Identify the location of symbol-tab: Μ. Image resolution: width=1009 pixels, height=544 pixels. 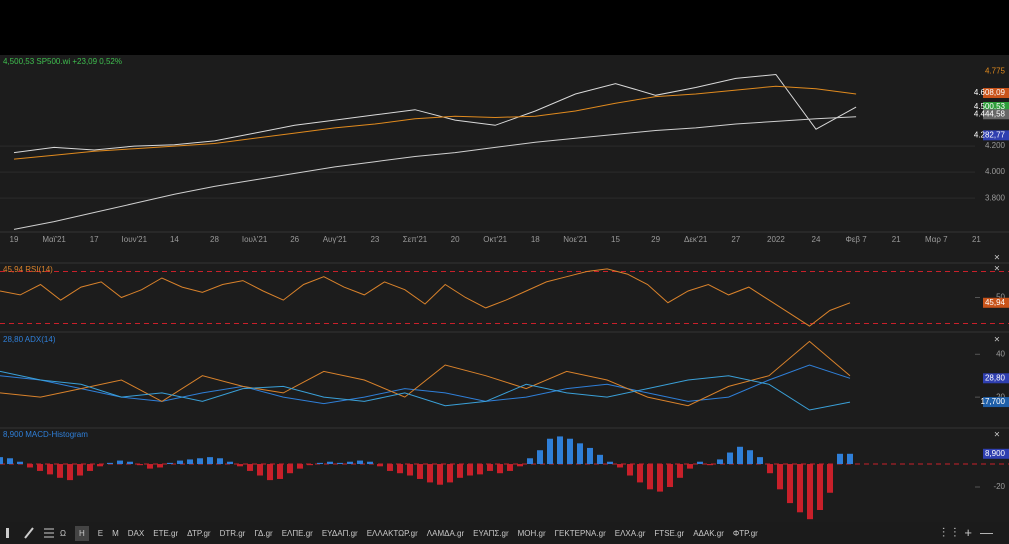
(115, 533).